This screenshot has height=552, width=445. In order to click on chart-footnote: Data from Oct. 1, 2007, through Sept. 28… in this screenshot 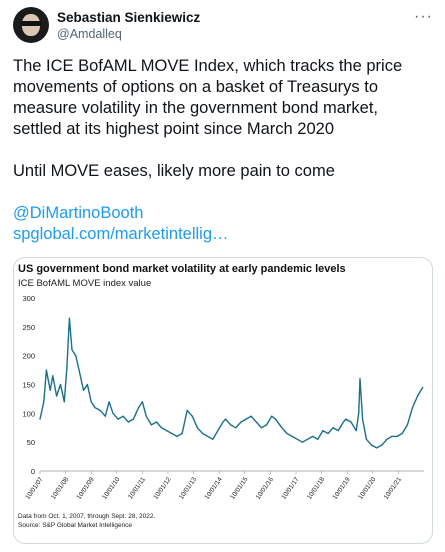, I will do `click(87, 516)`.